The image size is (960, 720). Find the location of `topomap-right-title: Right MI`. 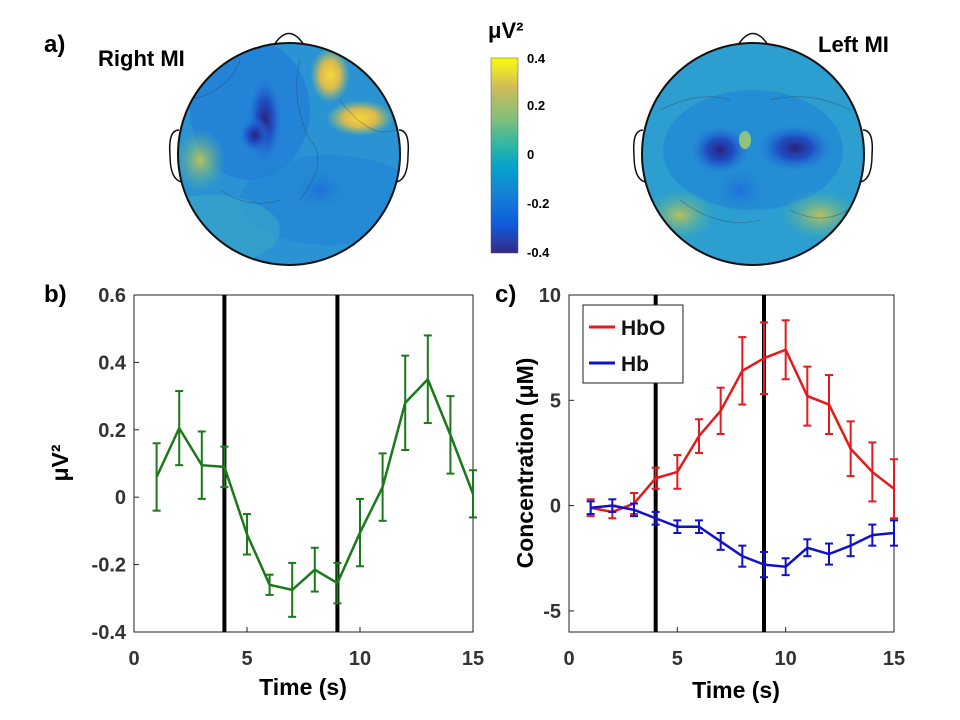

topomap-right-title: Right MI is located at coordinates (141, 58).